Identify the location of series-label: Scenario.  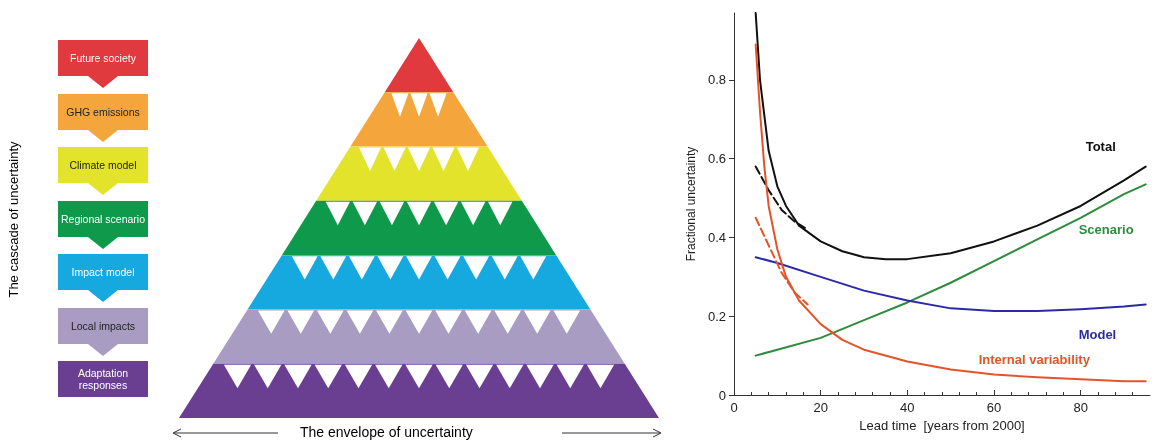
(1106, 229).